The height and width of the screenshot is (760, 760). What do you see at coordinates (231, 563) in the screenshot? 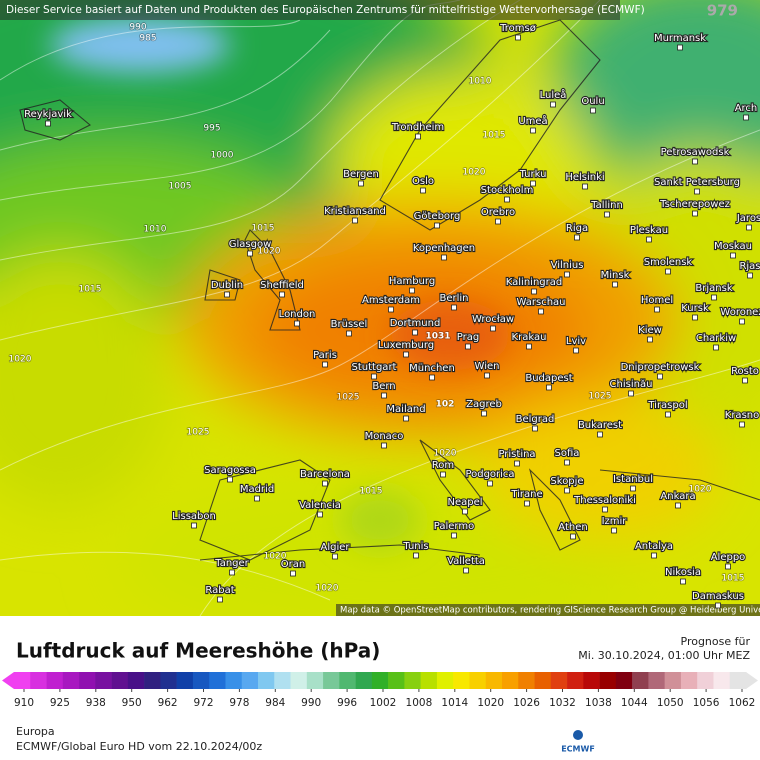
I see `city-label: Tanger` at bounding box center [231, 563].